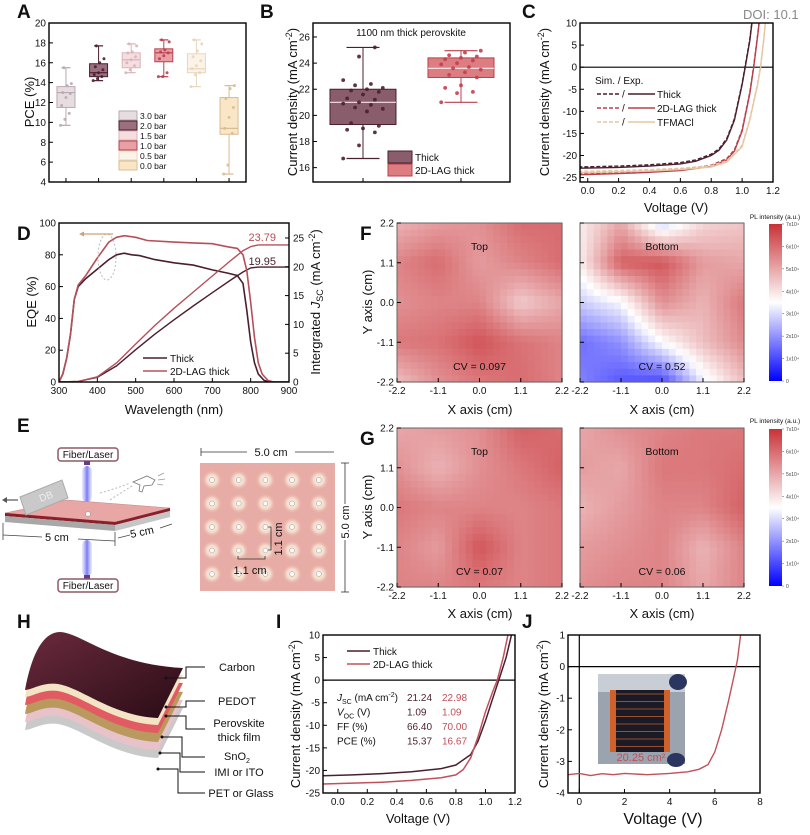 This screenshot has width=810, height=835. What do you see at coordinates (792, 497) in the screenshot?
I see `colorbar-tick-label: 4x10⁴` at bounding box center [792, 497].